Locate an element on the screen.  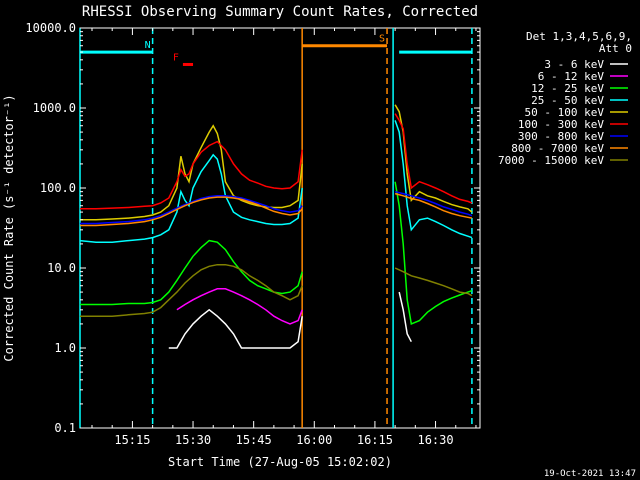
flag-label: N is located at coordinates (148, 45).